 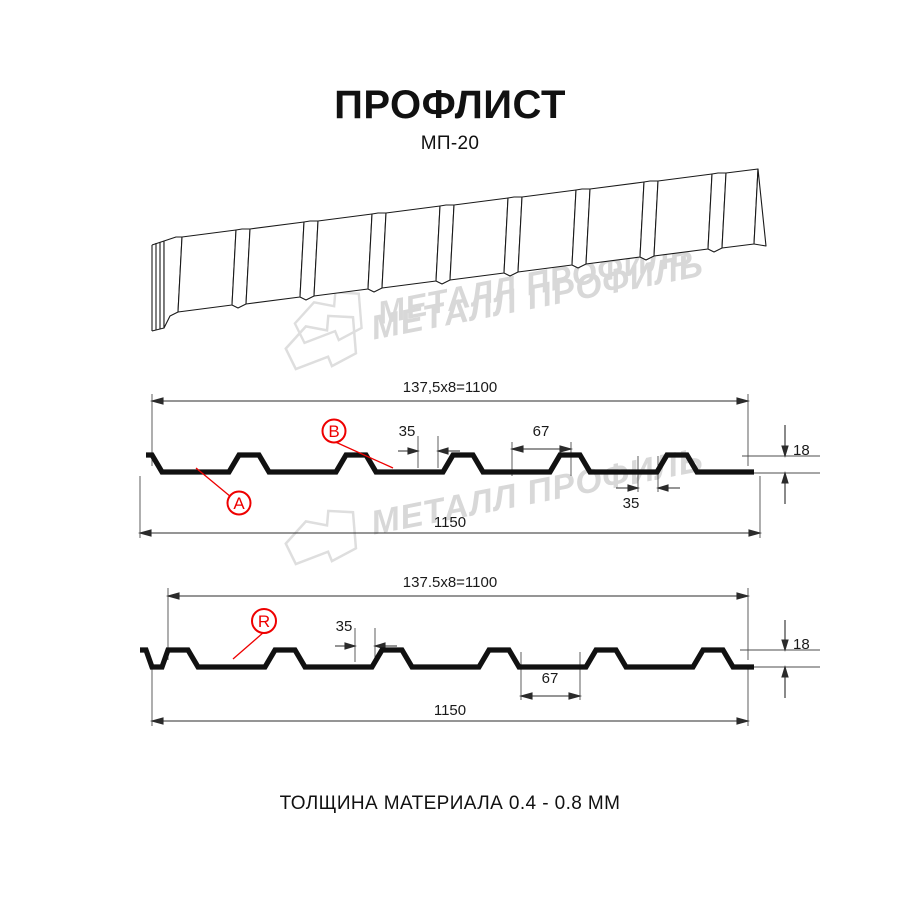 I want to click on dim-text-rib-width-lower: 35, so click(x=631, y=503).